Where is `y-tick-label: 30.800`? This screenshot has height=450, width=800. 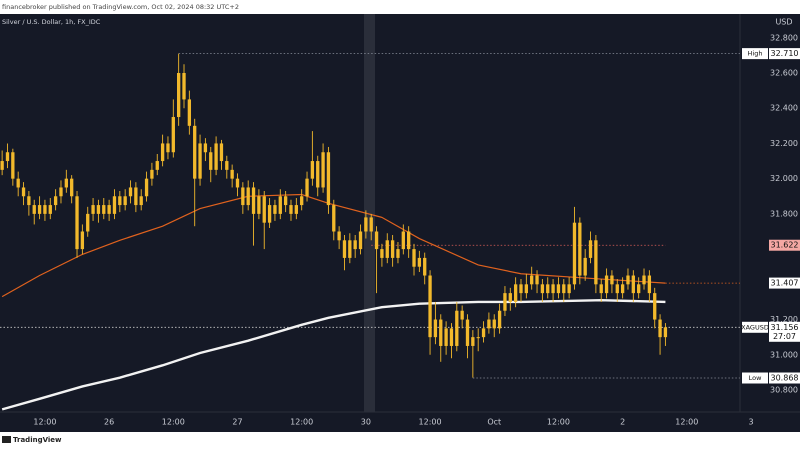
y-tick-label: 30.800 is located at coordinates (784, 389).